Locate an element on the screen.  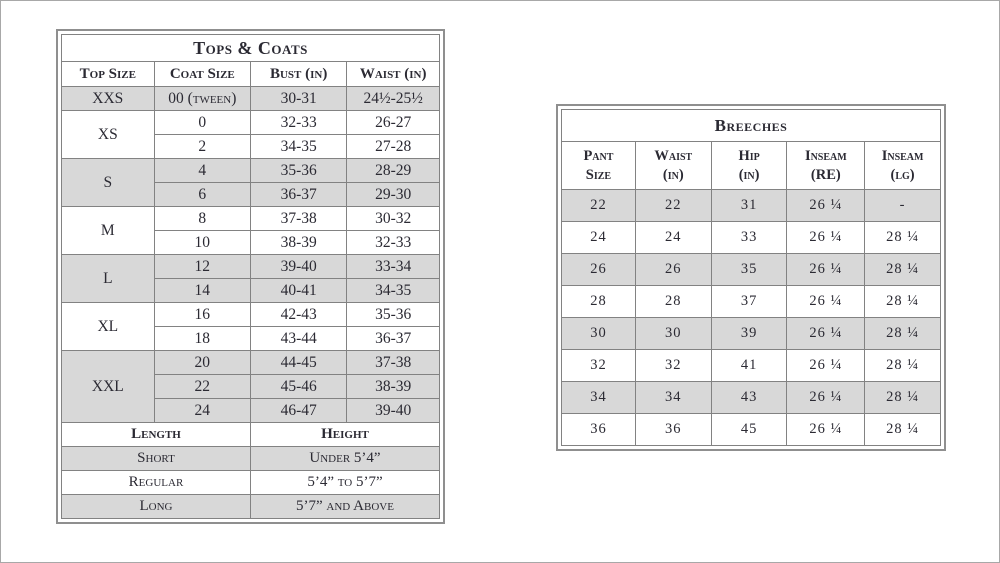
hip-cell: 33 is located at coordinates (749, 237).